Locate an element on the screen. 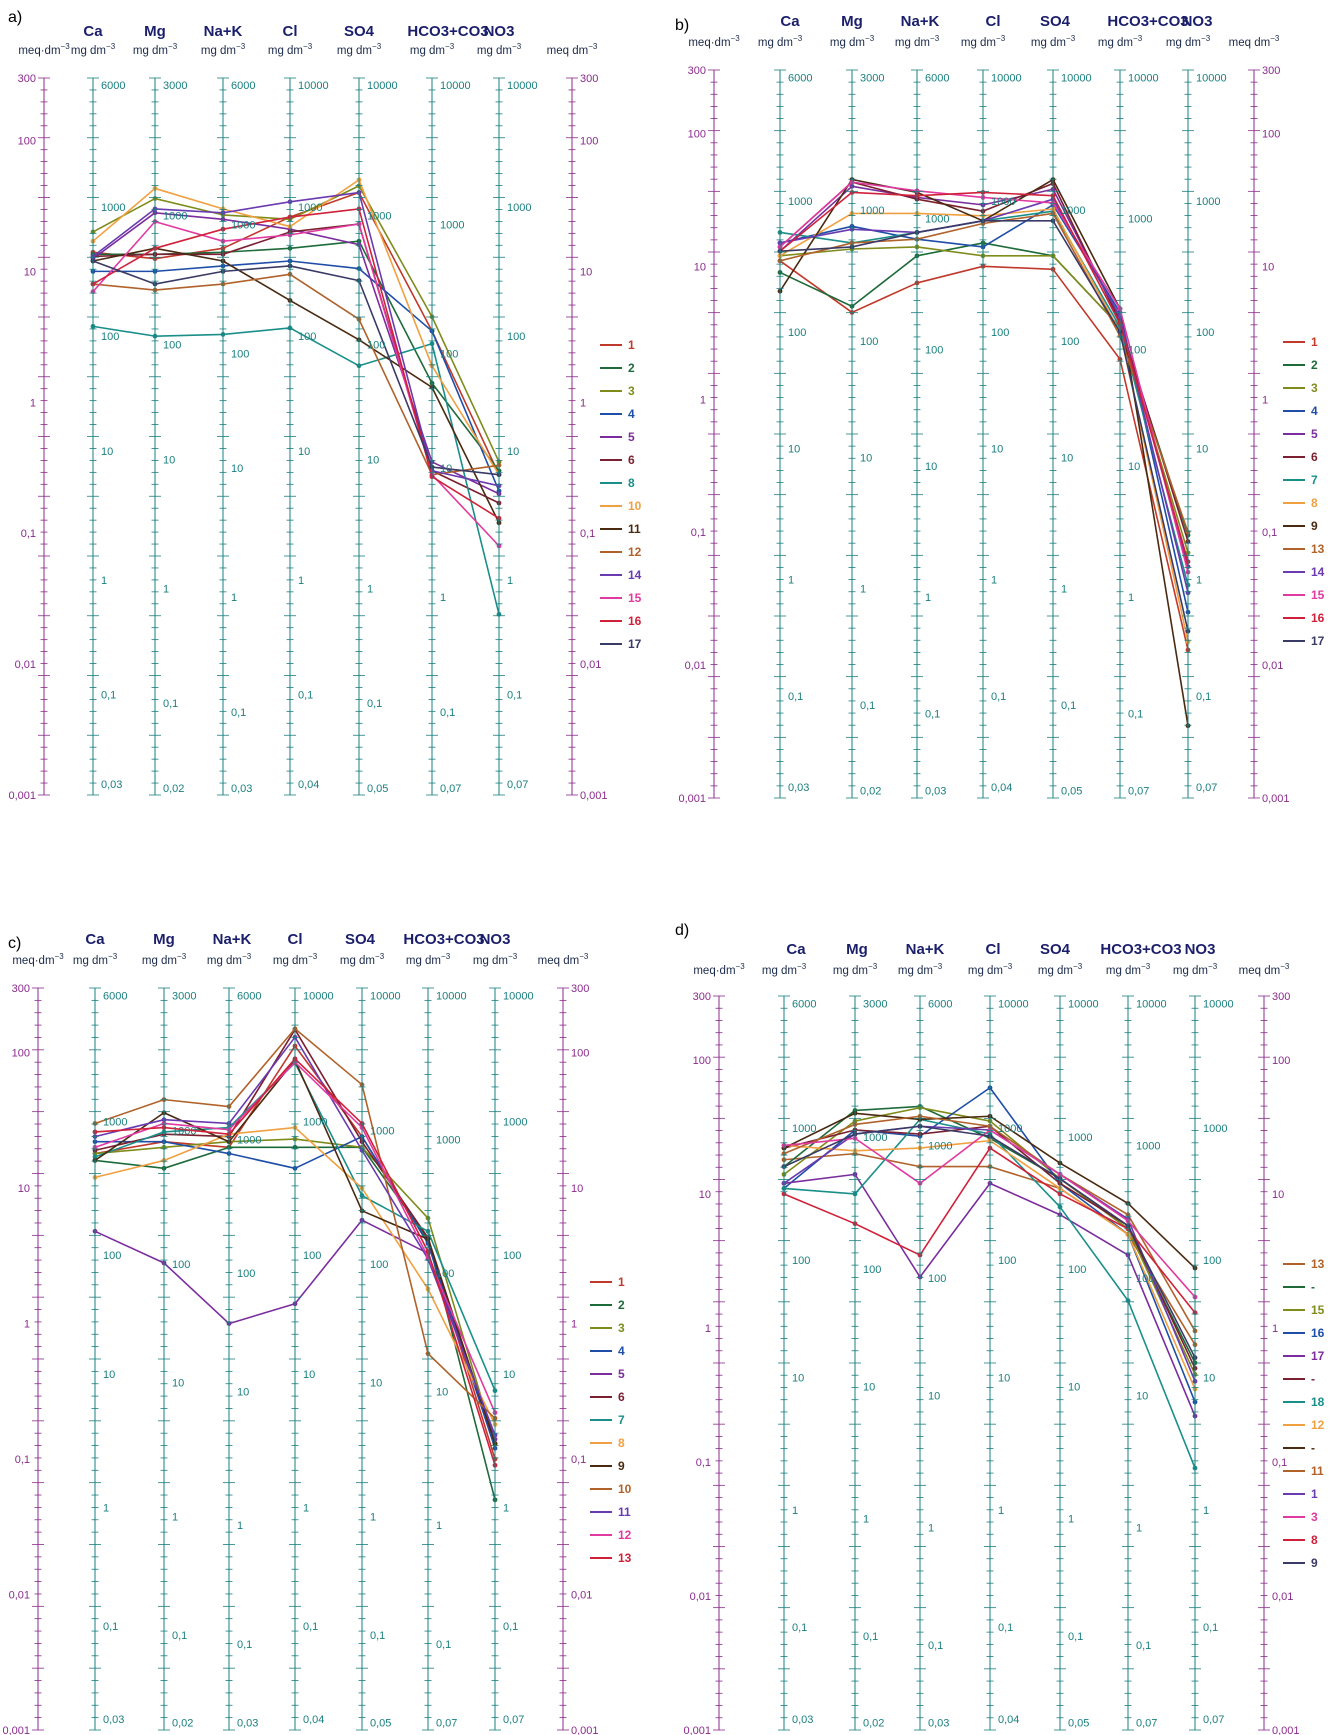  tick-label: 0,03 is located at coordinates (111, 785).